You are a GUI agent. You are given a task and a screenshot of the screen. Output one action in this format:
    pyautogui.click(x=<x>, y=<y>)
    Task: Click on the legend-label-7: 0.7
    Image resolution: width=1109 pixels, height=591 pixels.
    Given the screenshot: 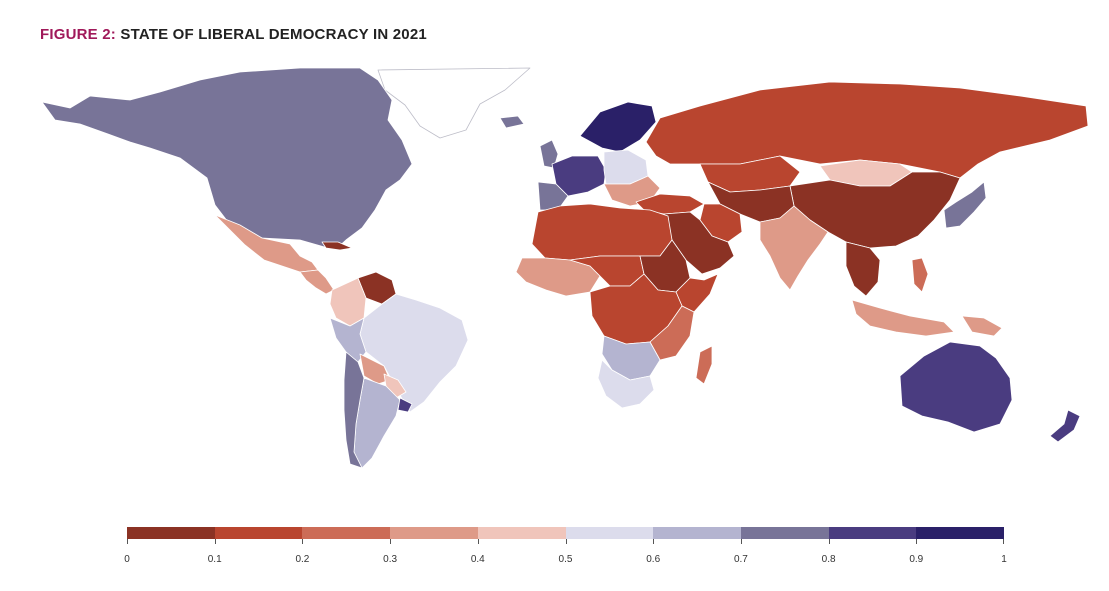 What is the action you would take?
    pyautogui.click(x=740, y=559)
    